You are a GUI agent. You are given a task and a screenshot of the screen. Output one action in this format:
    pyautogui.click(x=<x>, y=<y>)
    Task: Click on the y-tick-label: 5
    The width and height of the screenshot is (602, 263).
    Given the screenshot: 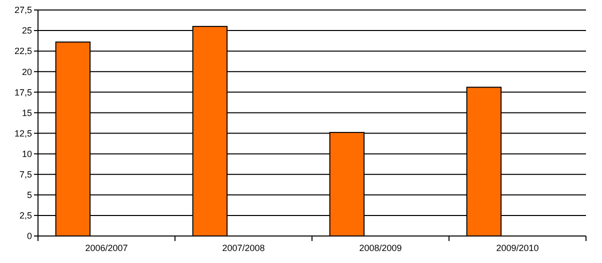 What is the action you would take?
    pyautogui.click(x=29, y=195)
    